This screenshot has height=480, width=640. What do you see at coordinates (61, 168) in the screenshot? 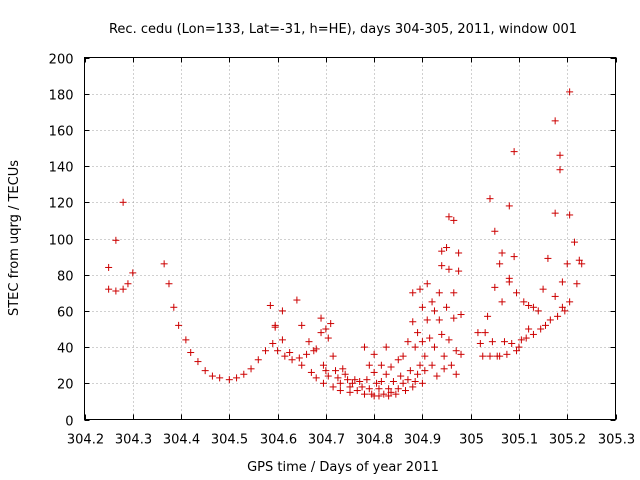
I see `y-tick-label: 140` at bounding box center [61, 168].